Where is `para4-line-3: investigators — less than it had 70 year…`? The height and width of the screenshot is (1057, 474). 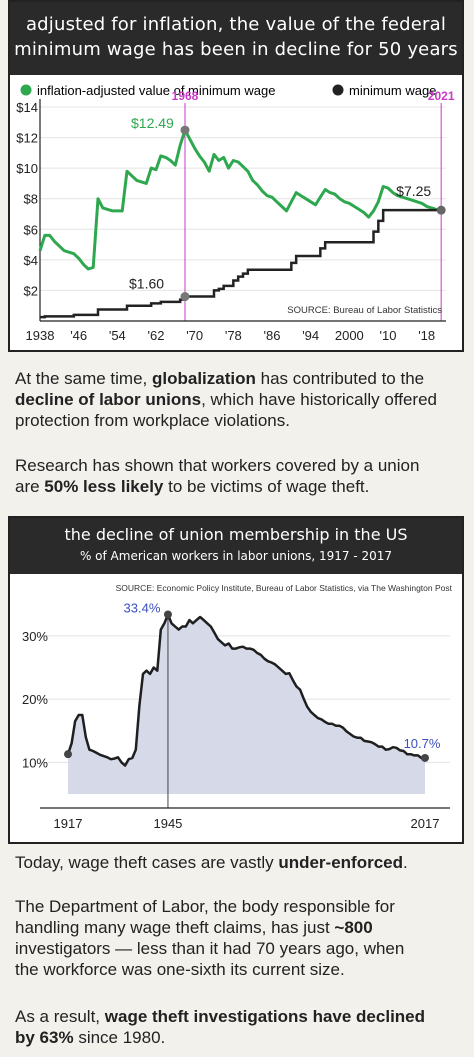
para4-line-3: investigators — less than it had 70 year… is located at coordinates (210, 948).